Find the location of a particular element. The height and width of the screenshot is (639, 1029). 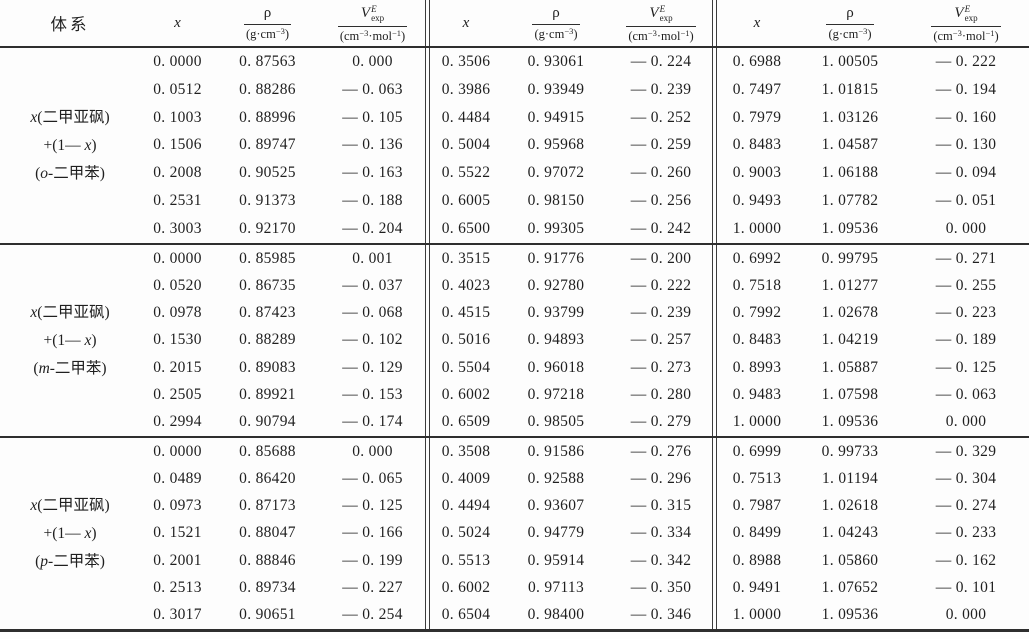

vexp-value: — 0. 037 is located at coordinates (372, 285).